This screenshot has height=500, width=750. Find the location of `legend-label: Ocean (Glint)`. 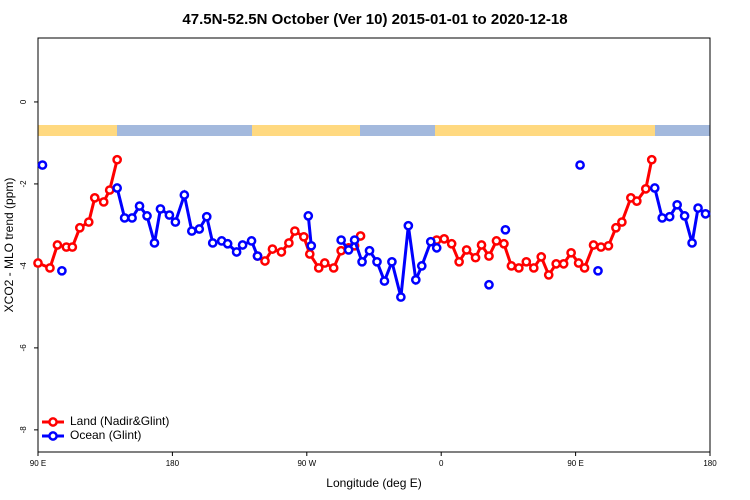

legend-label: Ocean (Glint) is located at coordinates (105, 435).